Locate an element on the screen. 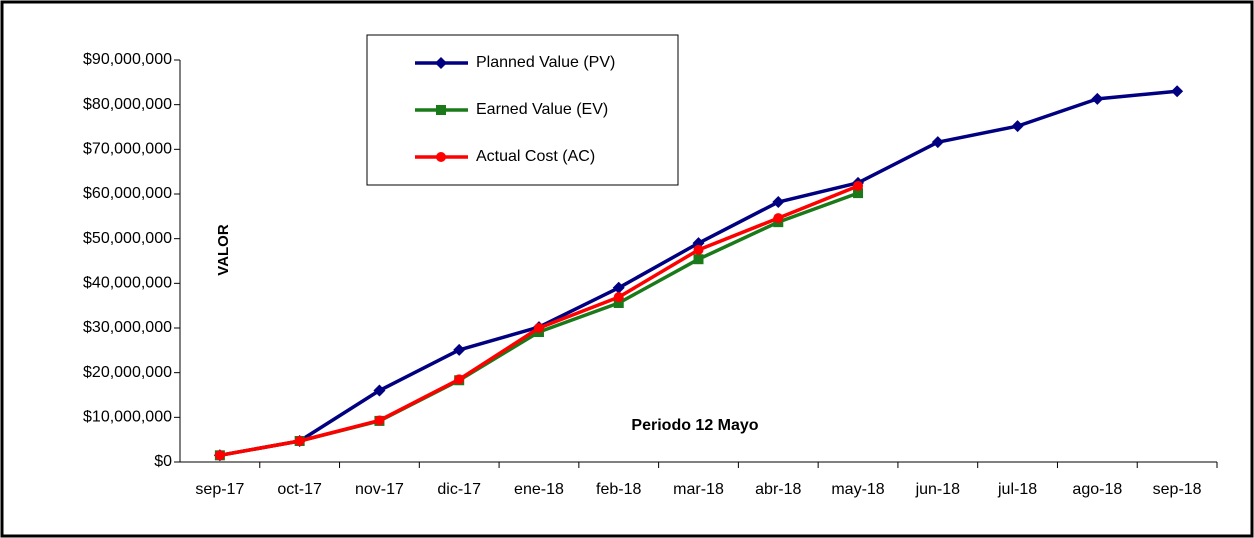 The height and width of the screenshot is (538, 1254). x-tick-label: jul-18 is located at coordinates (1017, 489).